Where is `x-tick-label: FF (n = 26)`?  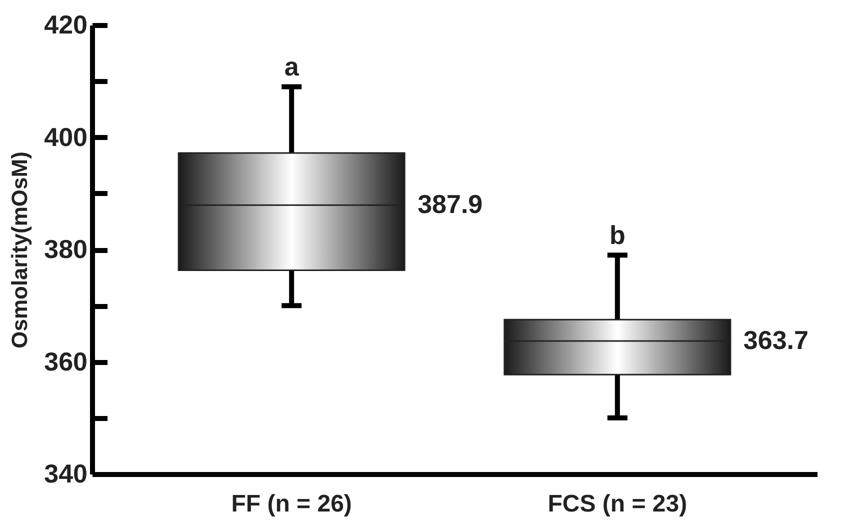 x-tick-label: FF (n = 26) is located at coordinates (291, 504).